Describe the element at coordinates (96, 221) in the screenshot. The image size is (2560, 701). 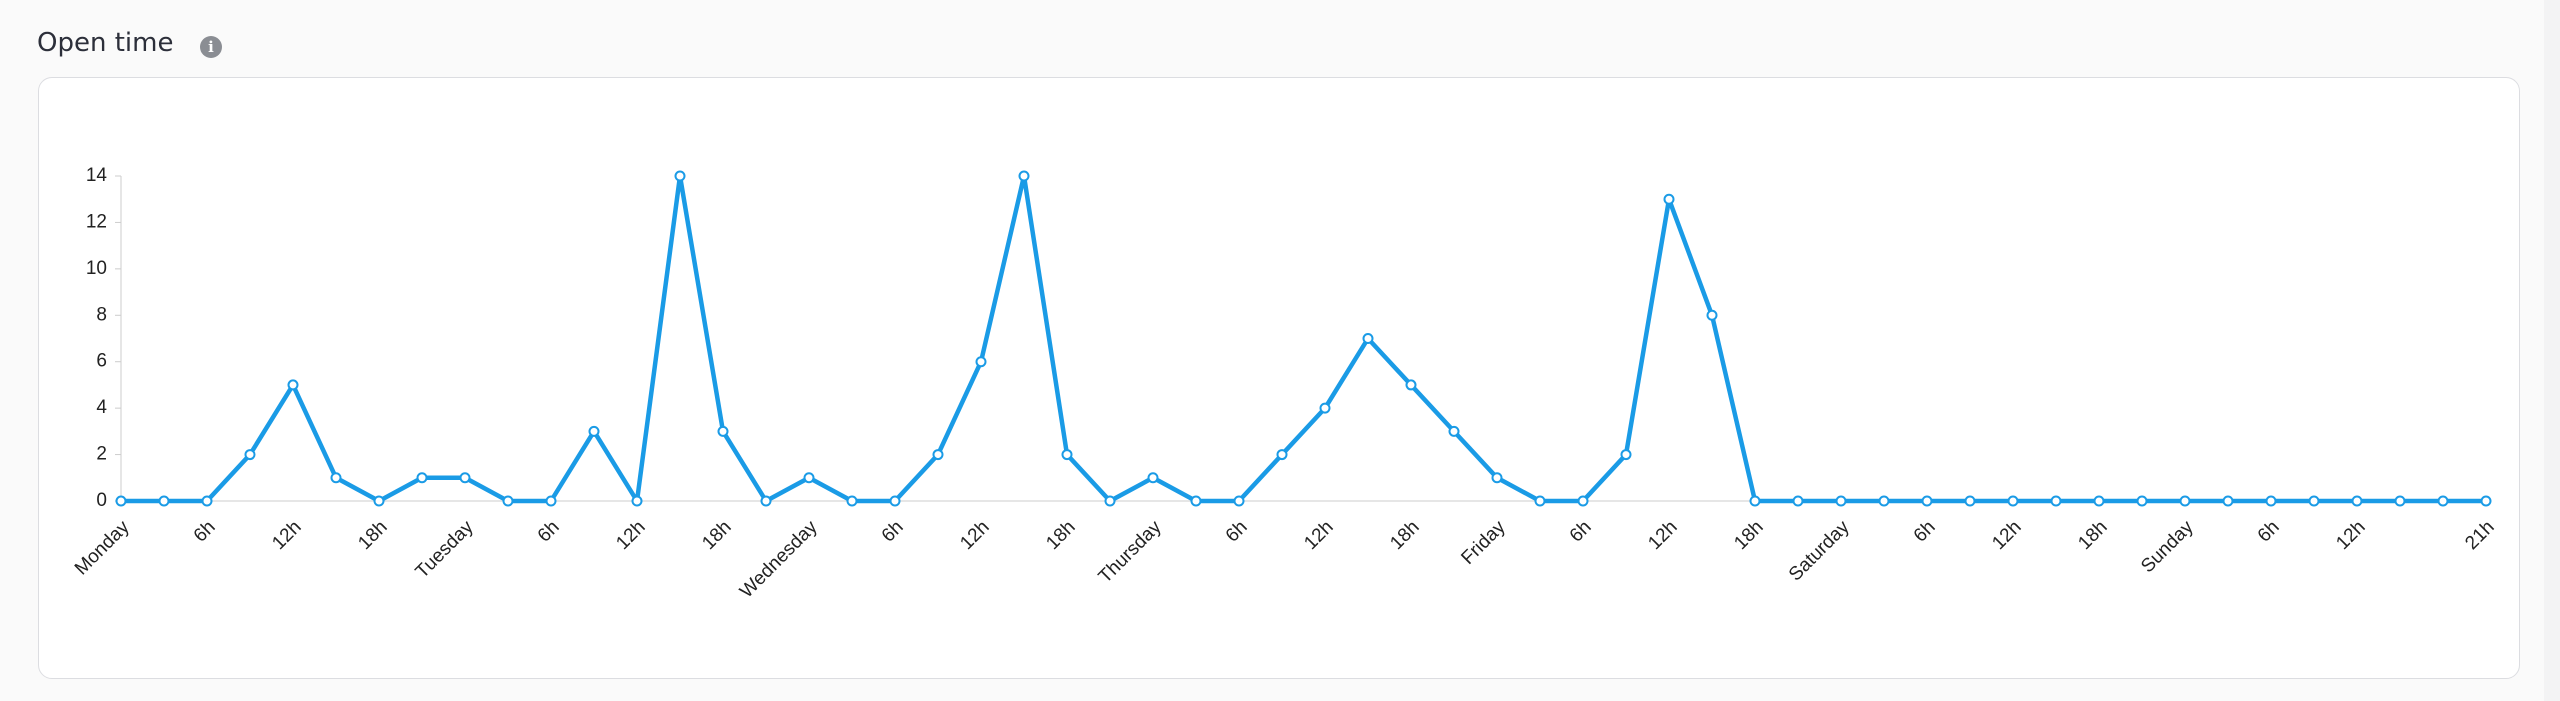
I see `y-tick-label: 12` at that location.